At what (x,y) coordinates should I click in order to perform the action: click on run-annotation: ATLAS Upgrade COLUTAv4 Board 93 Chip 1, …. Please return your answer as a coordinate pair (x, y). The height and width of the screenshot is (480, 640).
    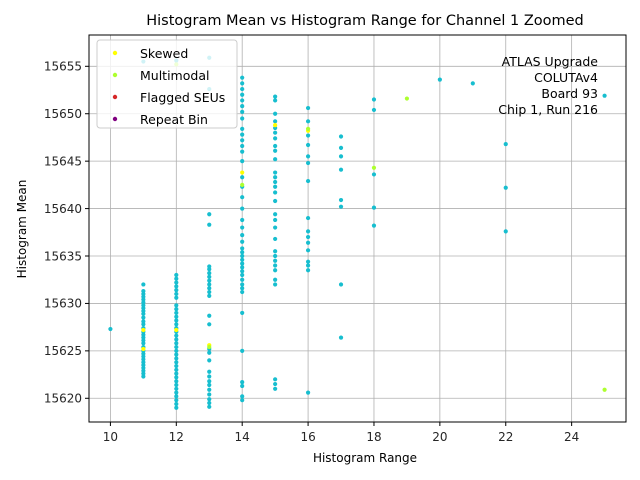
    Looking at the image, I should click on (548, 85).